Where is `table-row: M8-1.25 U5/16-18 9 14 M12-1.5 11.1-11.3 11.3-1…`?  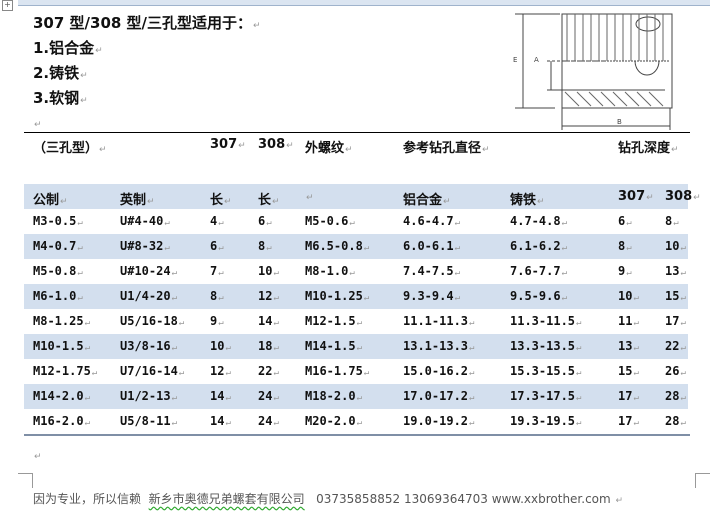
table-row: M8-1.25 U5/16-18 9 14 M12-1.5 11.1-11.3 11.3-1… is located at coordinates (356, 321).